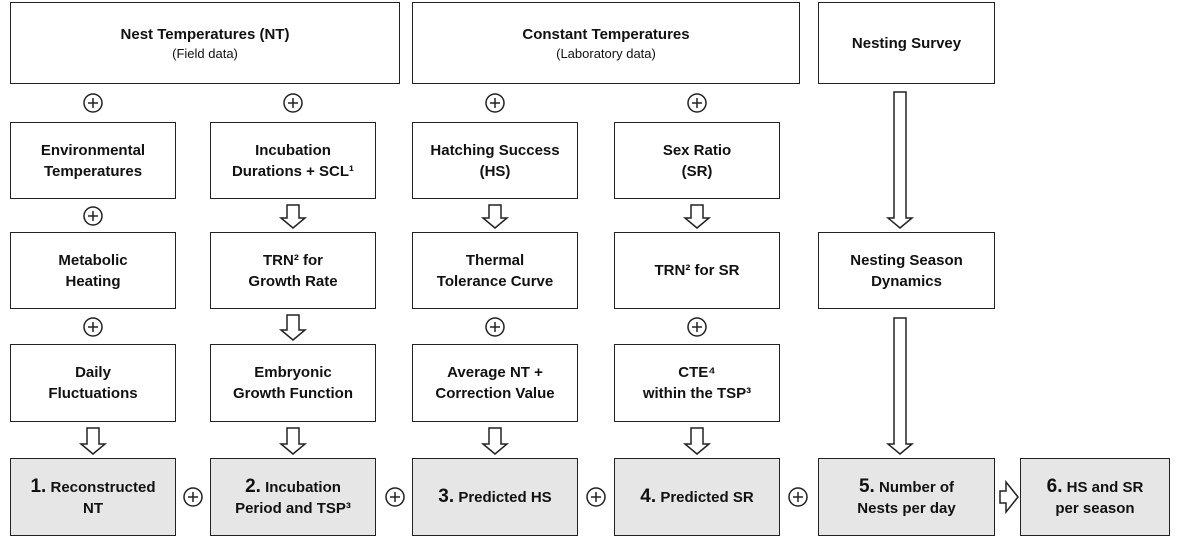 The height and width of the screenshot is (541, 1178). I want to click on node-label: Sex Ratio, so click(697, 150).